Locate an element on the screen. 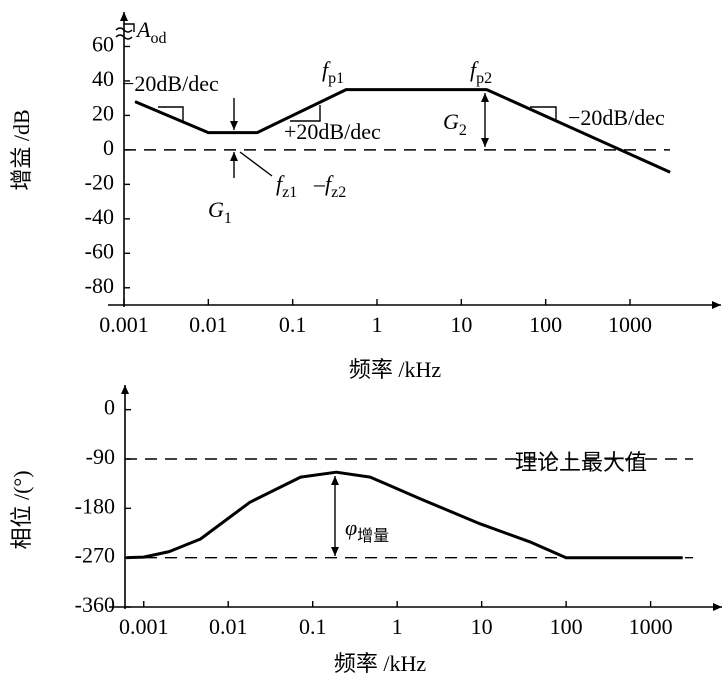  annotation: Aod is located at coordinates (150, 32).